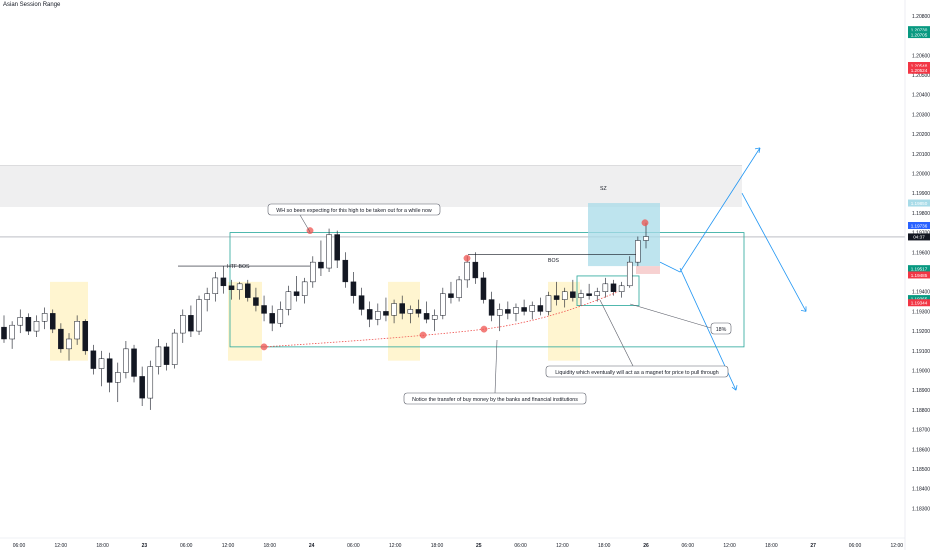 The image size is (932, 555). Describe the element at coordinates (670, 316) in the screenshot. I see `note-pct-pointer` at that location.